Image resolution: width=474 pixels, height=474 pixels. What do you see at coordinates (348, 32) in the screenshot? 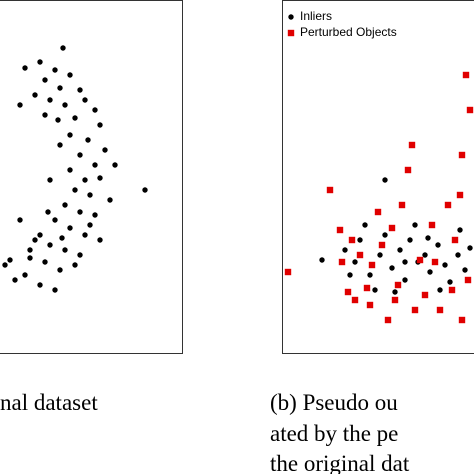
I see `legend-label: Perturbed Objects` at bounding box center [348, 32].